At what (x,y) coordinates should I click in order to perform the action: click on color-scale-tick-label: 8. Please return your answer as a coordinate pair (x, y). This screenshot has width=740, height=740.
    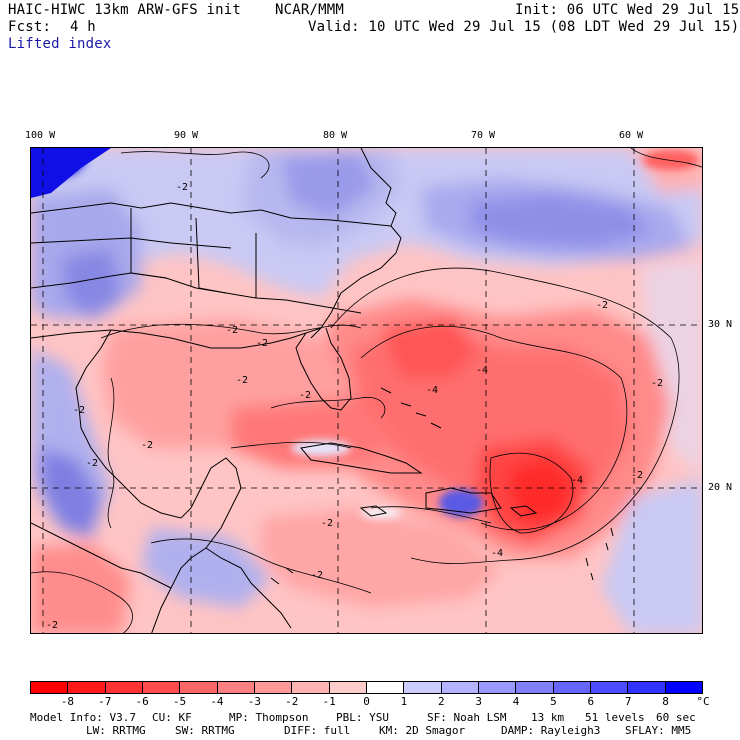
    Looking at the image, I should click on (665, 701).